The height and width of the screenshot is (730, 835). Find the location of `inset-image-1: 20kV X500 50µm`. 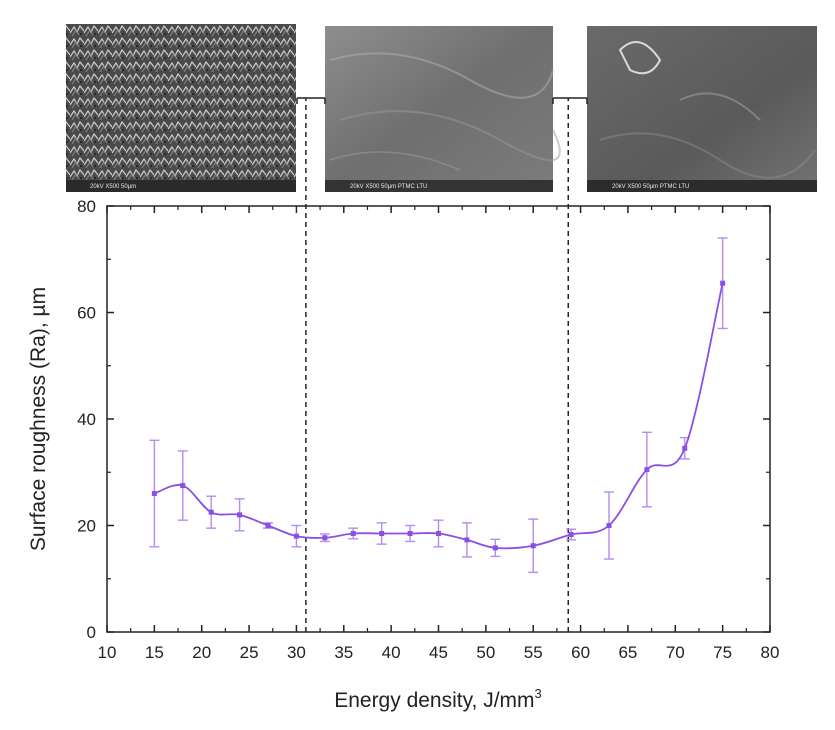

inset-image-1: 20kV X500 50µm is located at coordinates (181, 108).